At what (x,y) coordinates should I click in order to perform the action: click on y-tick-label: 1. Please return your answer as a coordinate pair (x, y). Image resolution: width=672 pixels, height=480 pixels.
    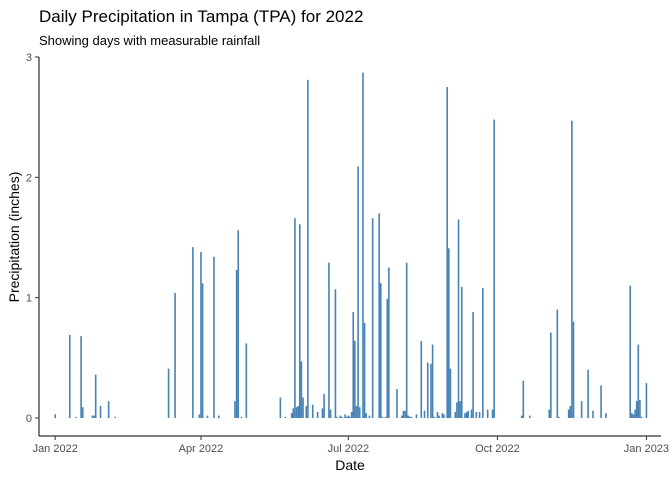
    Looking at the image, I should click on (29, 299).